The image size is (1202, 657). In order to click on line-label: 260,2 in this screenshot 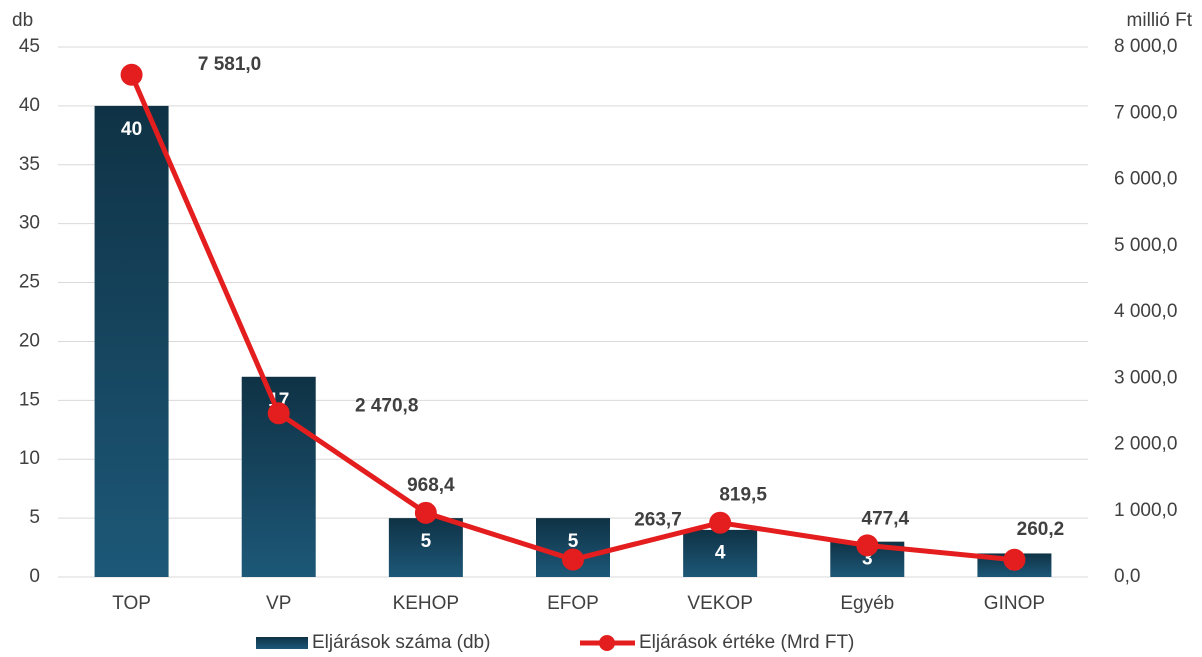, I will do `click(1041, 529)`.